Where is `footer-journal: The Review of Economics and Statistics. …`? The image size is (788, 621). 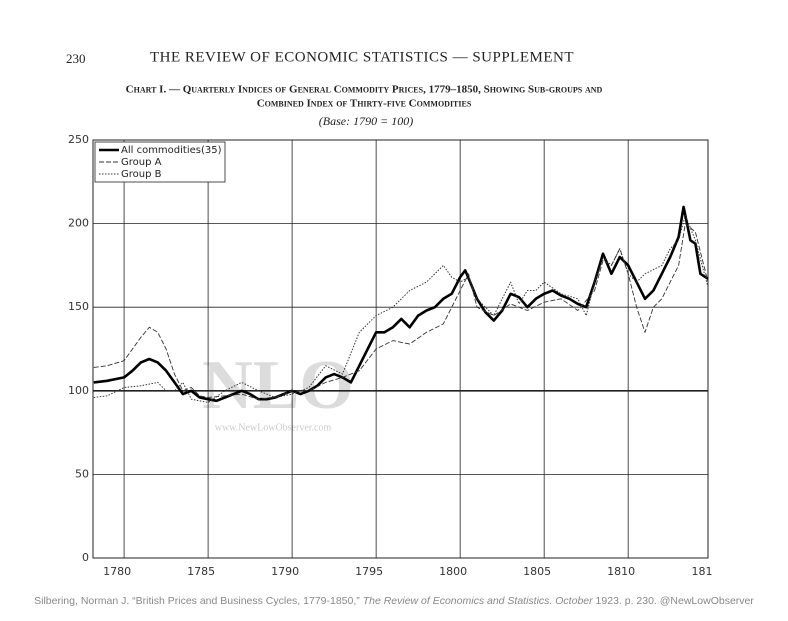 footer-journal: The Review of Economics and Statistics. … is located at coordinates (478, 601).